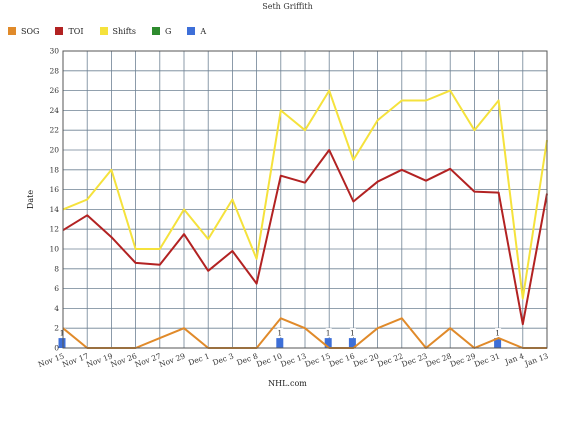 Image resolution: width=575 pixels, height=423 pixels. Describe the element at coordinates (56, 308) in the screenshot. I see `y-tick-label: 4` at that location.